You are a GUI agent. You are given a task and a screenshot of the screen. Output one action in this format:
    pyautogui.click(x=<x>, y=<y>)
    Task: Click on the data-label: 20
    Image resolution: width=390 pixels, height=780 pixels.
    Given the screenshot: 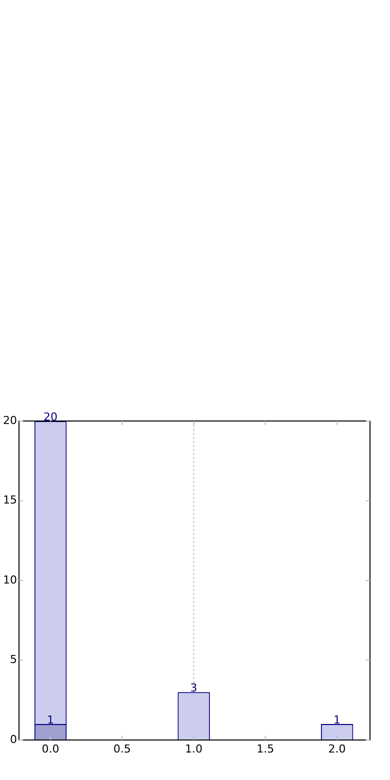 What is the action you would take?
    pyautogui.click(x=51, y=417)
    